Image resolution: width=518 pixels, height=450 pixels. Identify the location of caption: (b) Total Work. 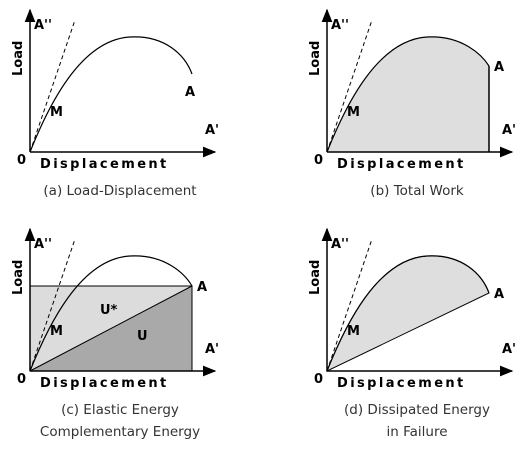
(417, 191).